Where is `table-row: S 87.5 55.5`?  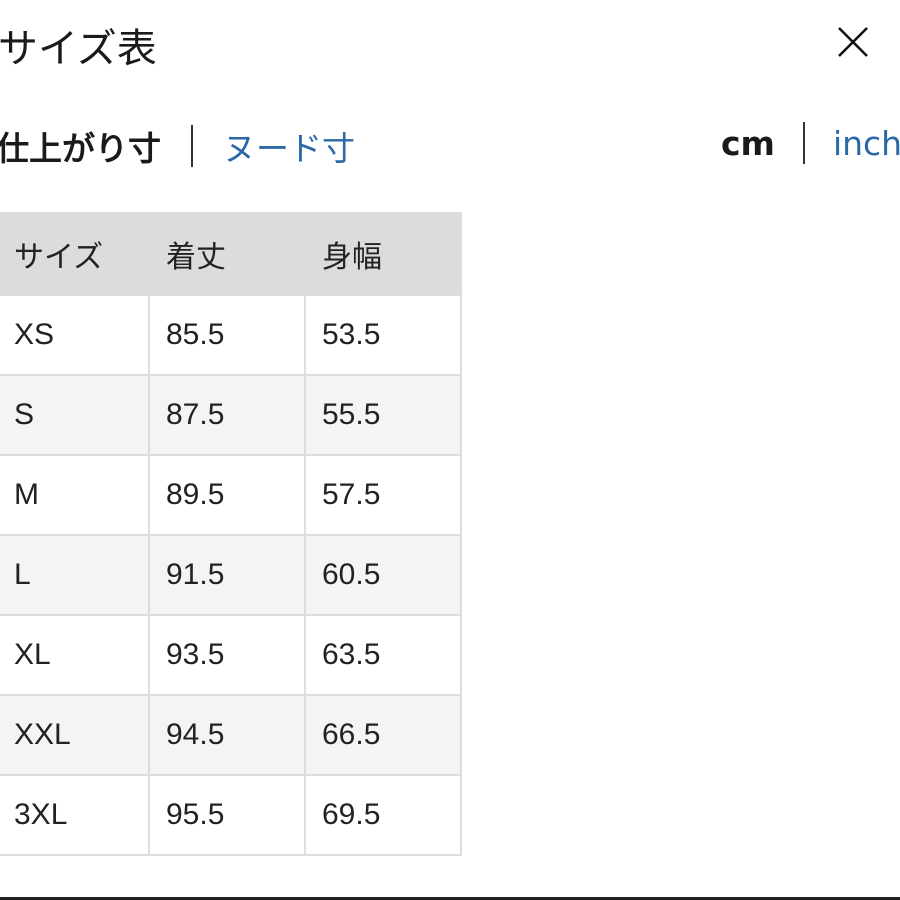
table-row: S 87.5 55.5 is located at coordinates (231, 415).